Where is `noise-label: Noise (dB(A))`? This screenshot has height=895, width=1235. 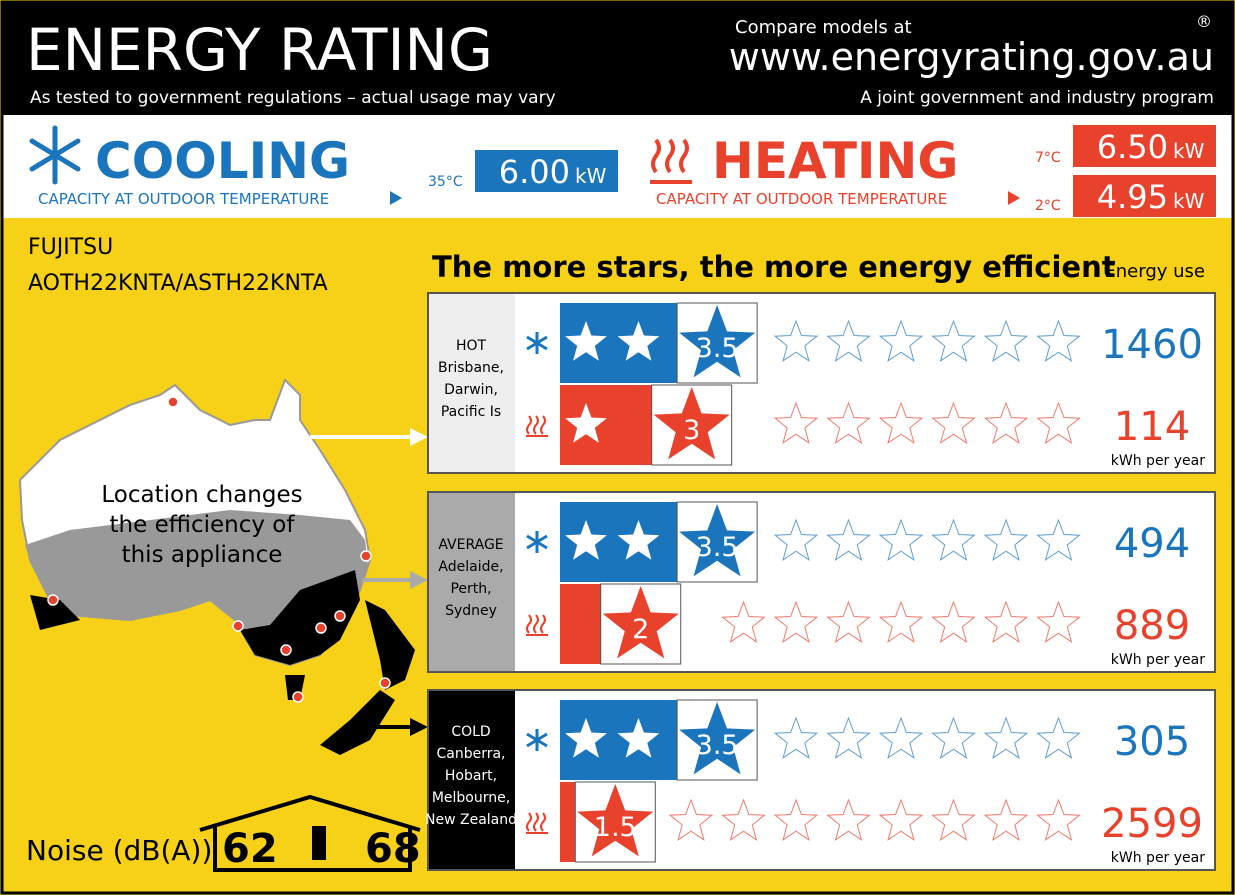 noise-label: Noise (dB(A)) is located at coordinates (119, 850).